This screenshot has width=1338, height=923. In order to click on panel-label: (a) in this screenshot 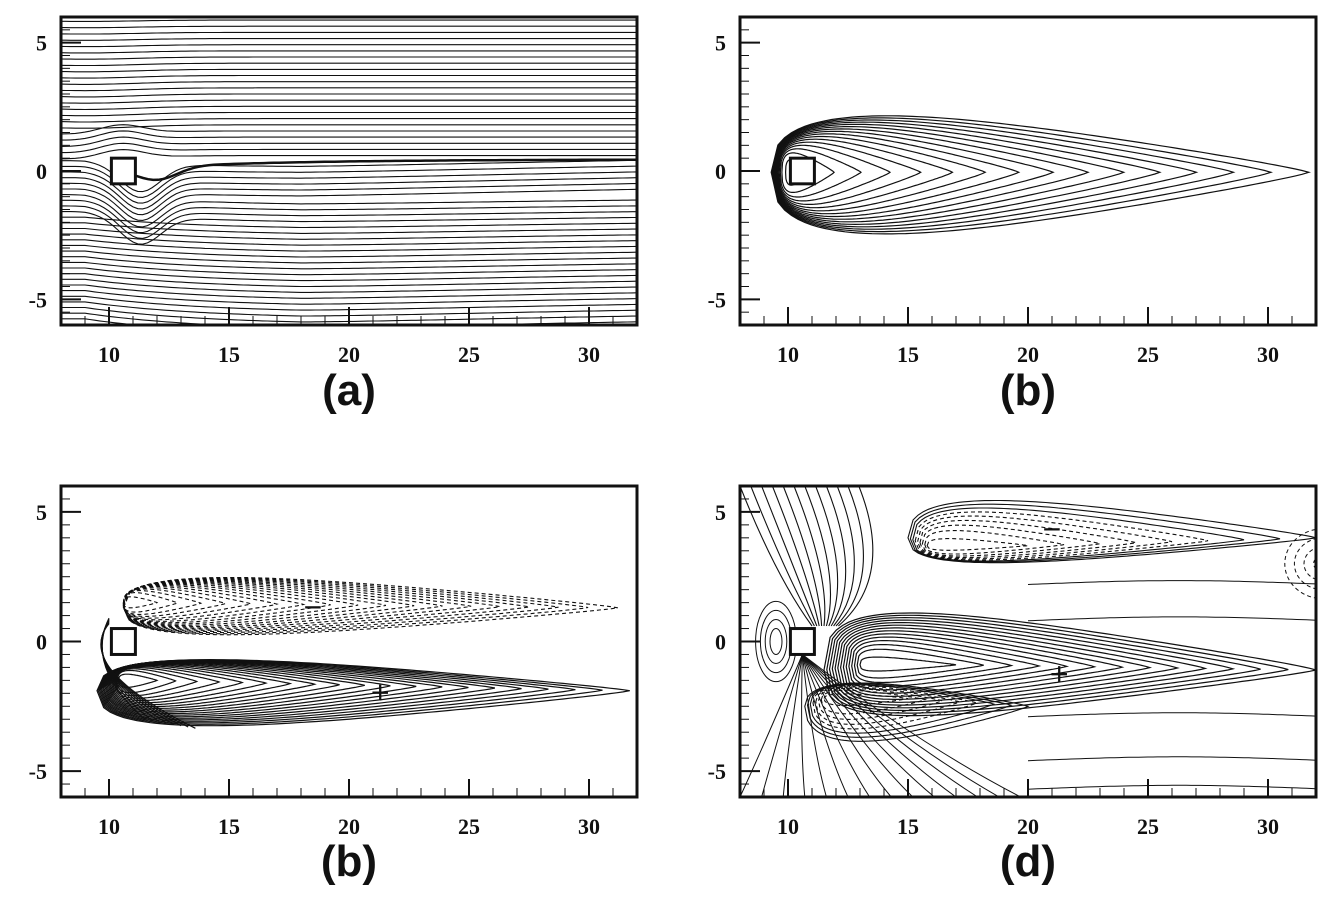, I will do `click(349, 390)`.